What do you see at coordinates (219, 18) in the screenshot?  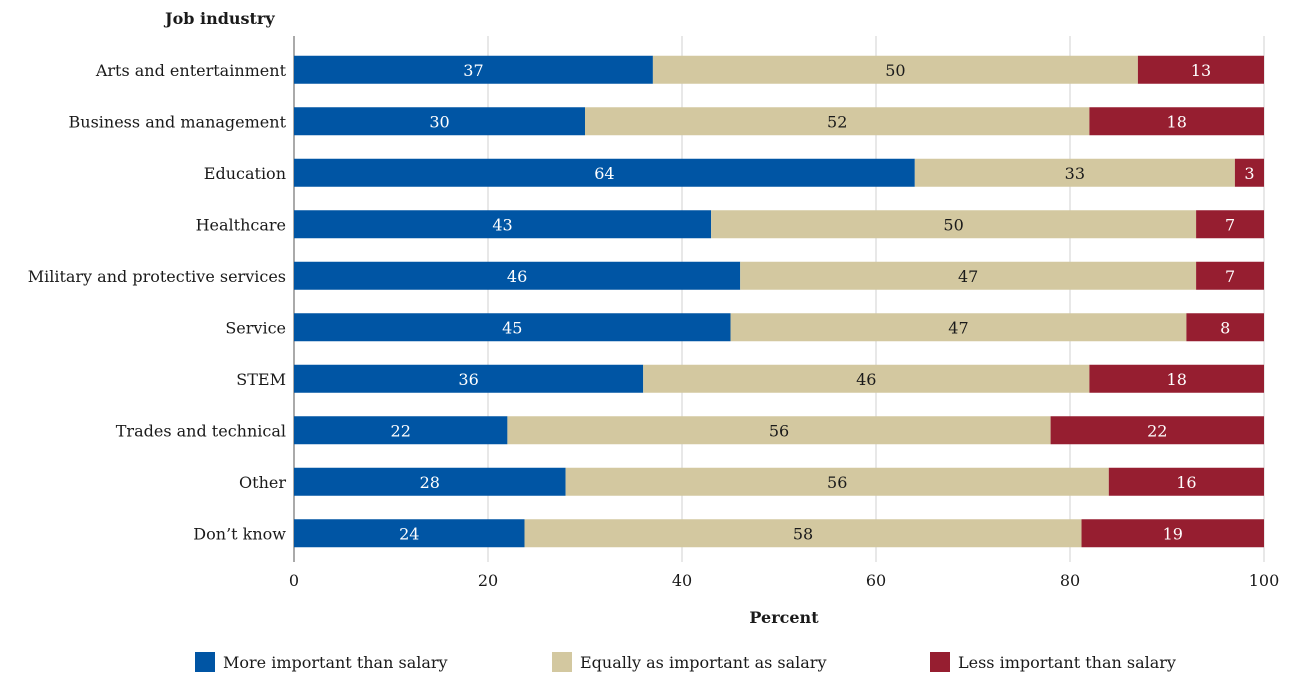 I see `y-axis-title: Job industry` at bounding box center [219, 18].